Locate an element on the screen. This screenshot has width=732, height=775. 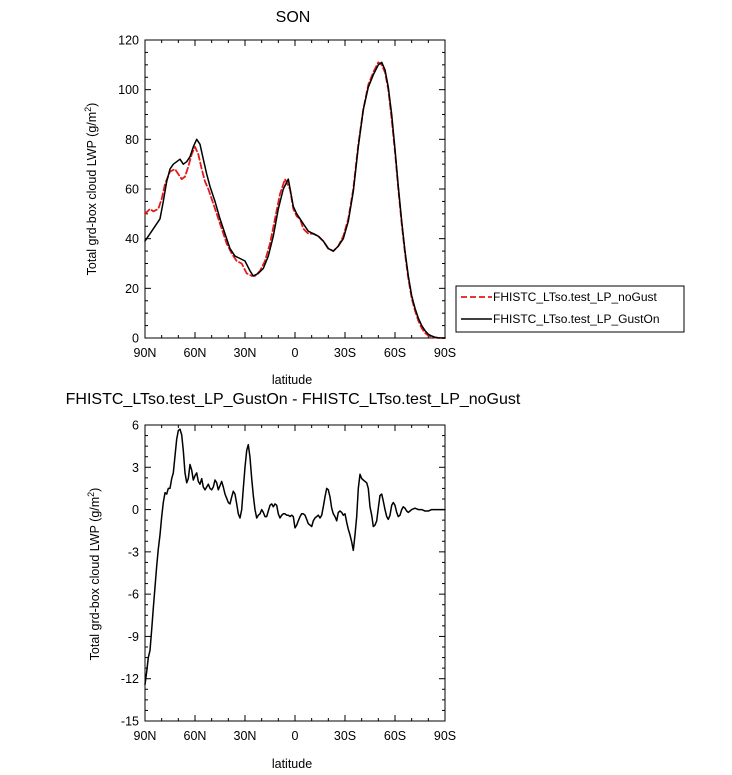
y-tick-label: -6 is located at coordinates (133, 595).